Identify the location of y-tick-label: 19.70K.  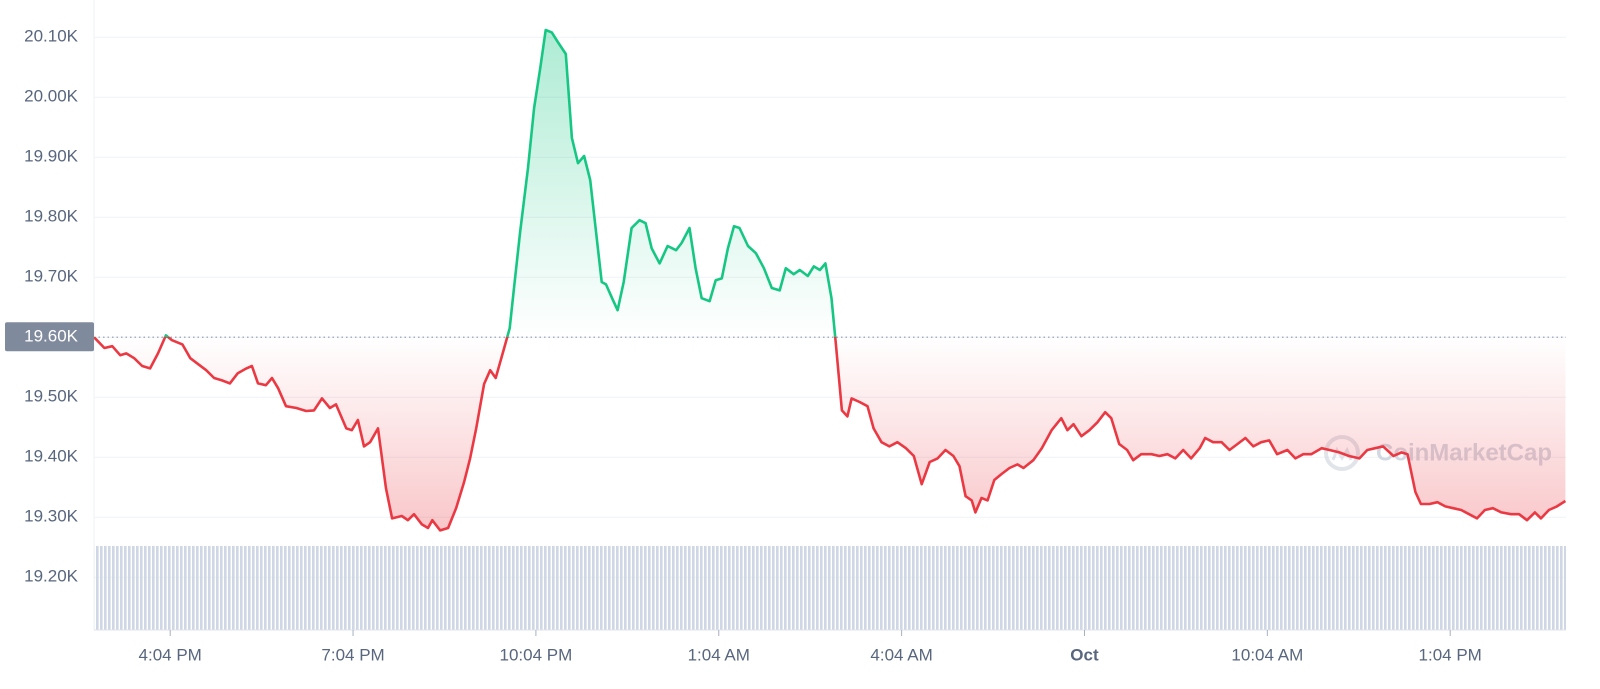
(51, 276).